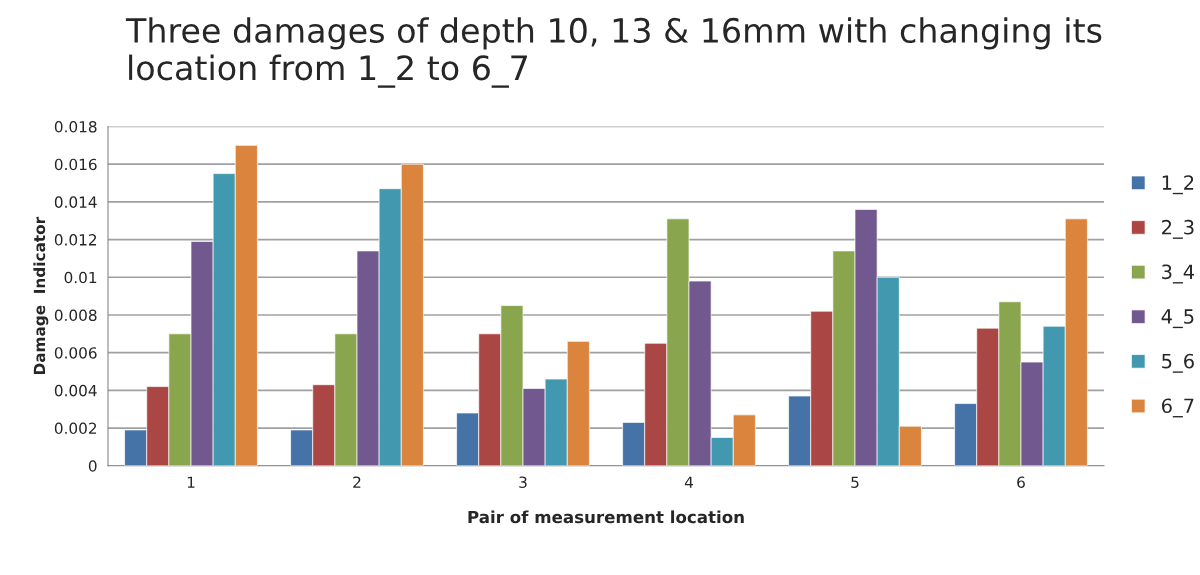 This screenshot has height=575, width=1200. Describe the element at coordinates (1178, 185) in the screenshot. I see `legend-label: 1_2` at that location.